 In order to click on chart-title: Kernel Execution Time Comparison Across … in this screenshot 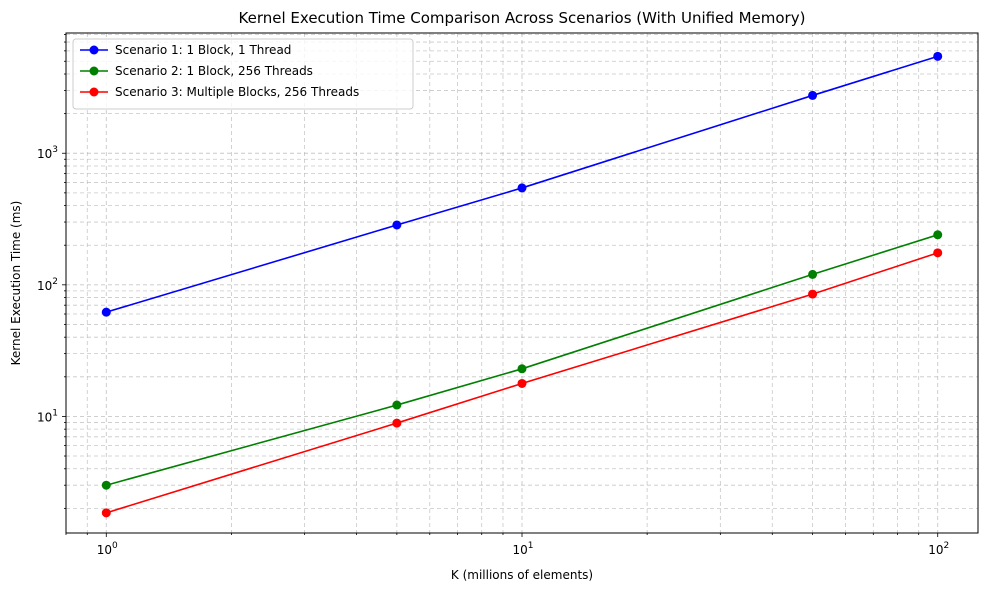, I will do `click(522, 18)`.